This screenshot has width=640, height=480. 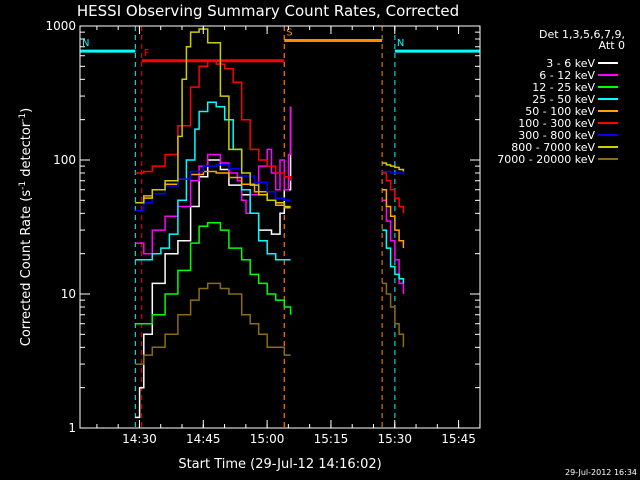 What do you see at coordinates (68, 294) in the screenshot?
I see `y-tick-label: 10` at bounding box center [68, 294].